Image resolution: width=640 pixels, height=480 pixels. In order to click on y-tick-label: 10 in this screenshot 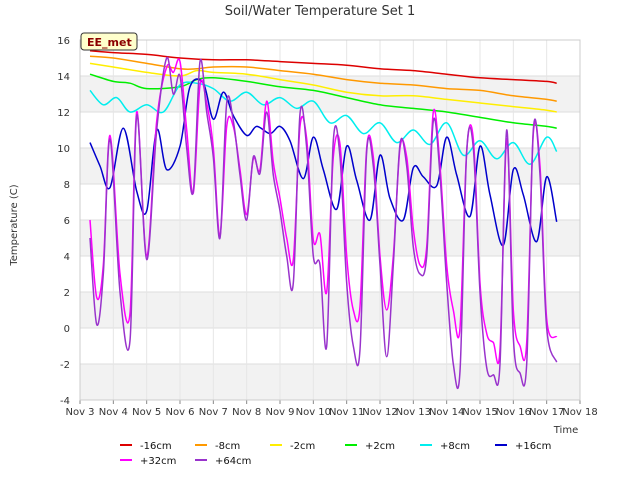, I will do `click(63, 149)`.